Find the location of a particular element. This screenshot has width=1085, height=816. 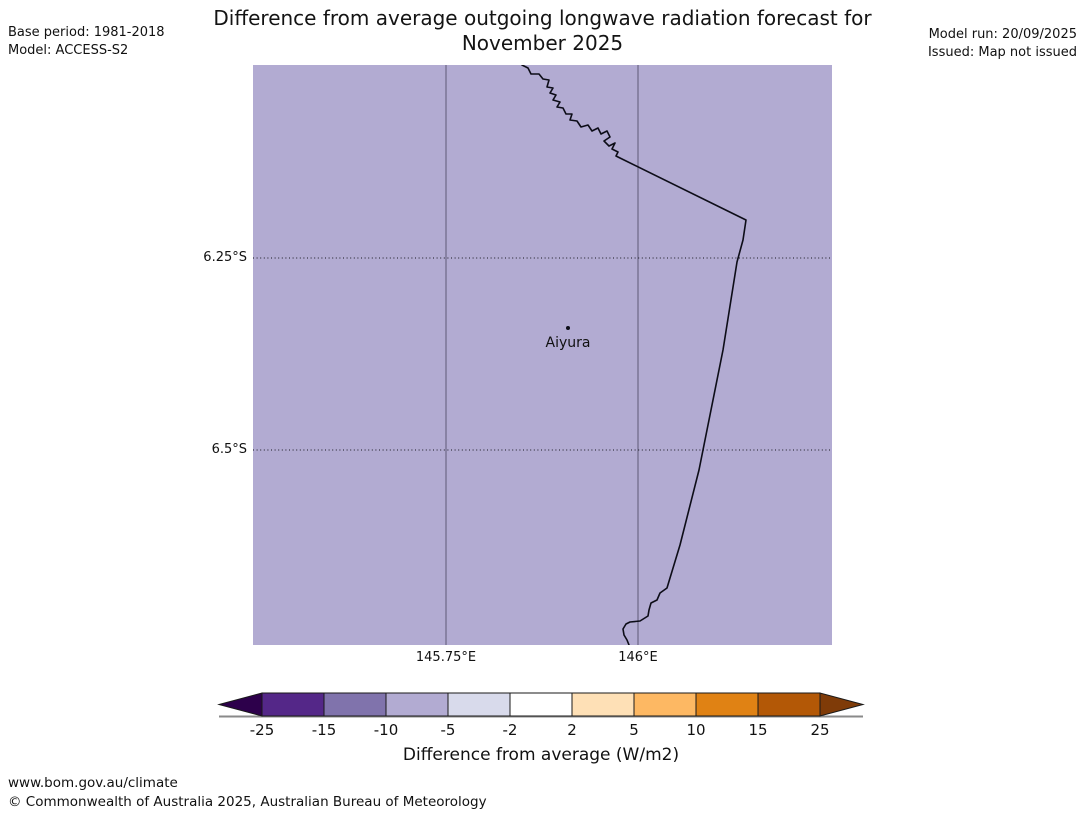

station-dot is located at coordinates (568, 328).